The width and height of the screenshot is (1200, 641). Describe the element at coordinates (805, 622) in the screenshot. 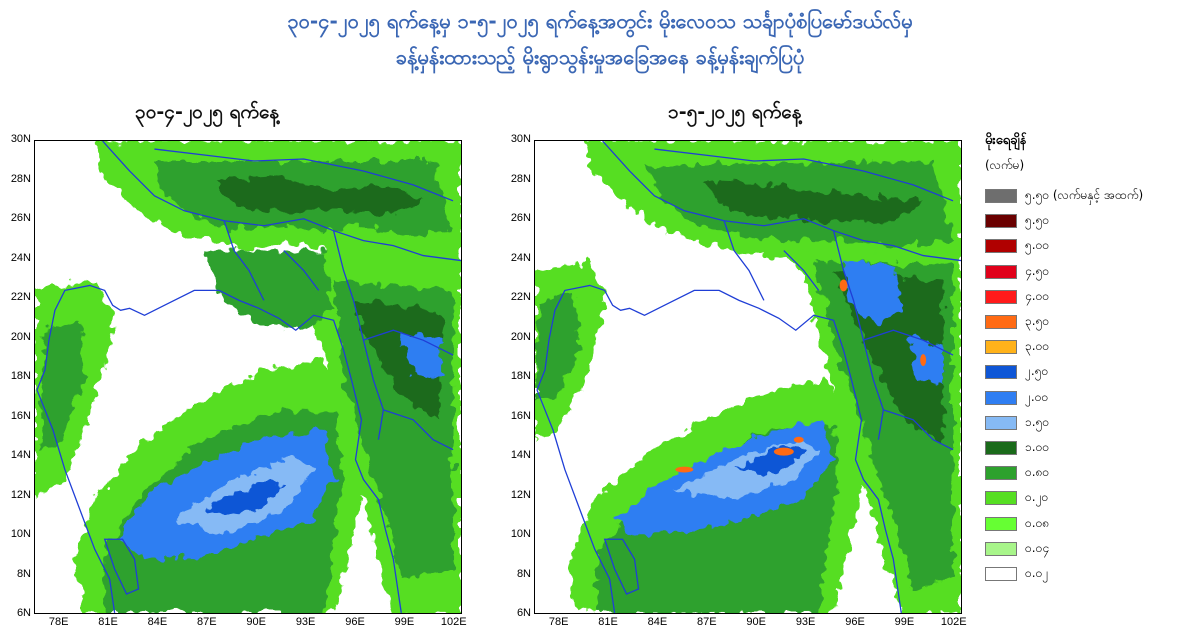

I see `panel-2-lon-tick: 93E` at that location.